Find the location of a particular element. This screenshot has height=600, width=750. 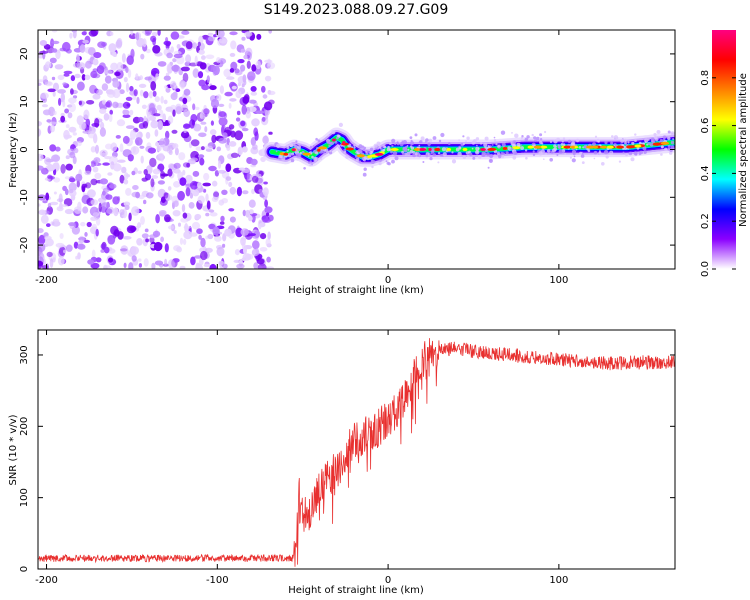

spectrogram-xlabel: Height of straight line (km) is located at coordinates (356, 290).